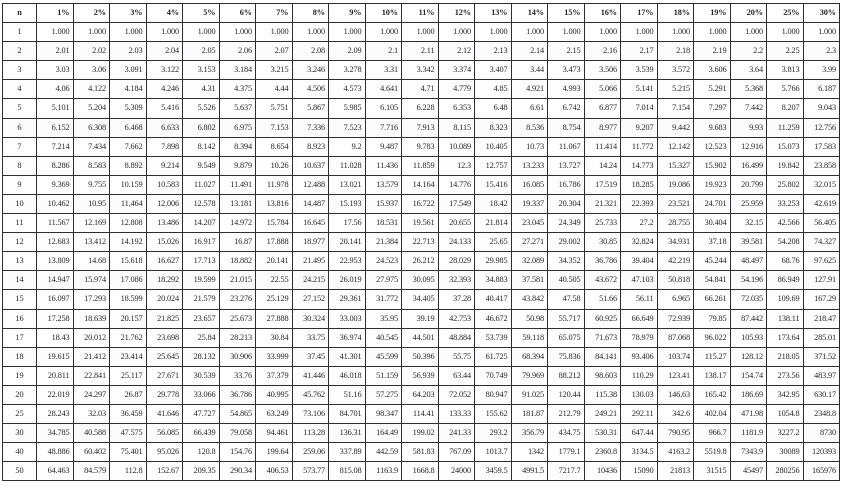 The width and height of the screenshot is (841, 500). What do you see at coordinates (675, 280) in the screenshot?
I see `table-cell-value: 50.818` at bounding box center [675, 280].